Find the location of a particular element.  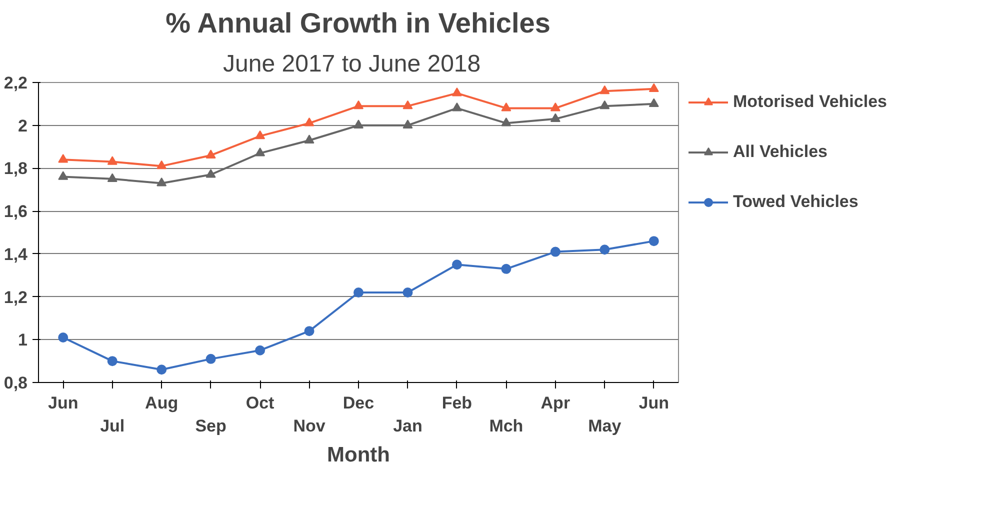

x-tick-label: Nov is located at coordinates (309, 426).